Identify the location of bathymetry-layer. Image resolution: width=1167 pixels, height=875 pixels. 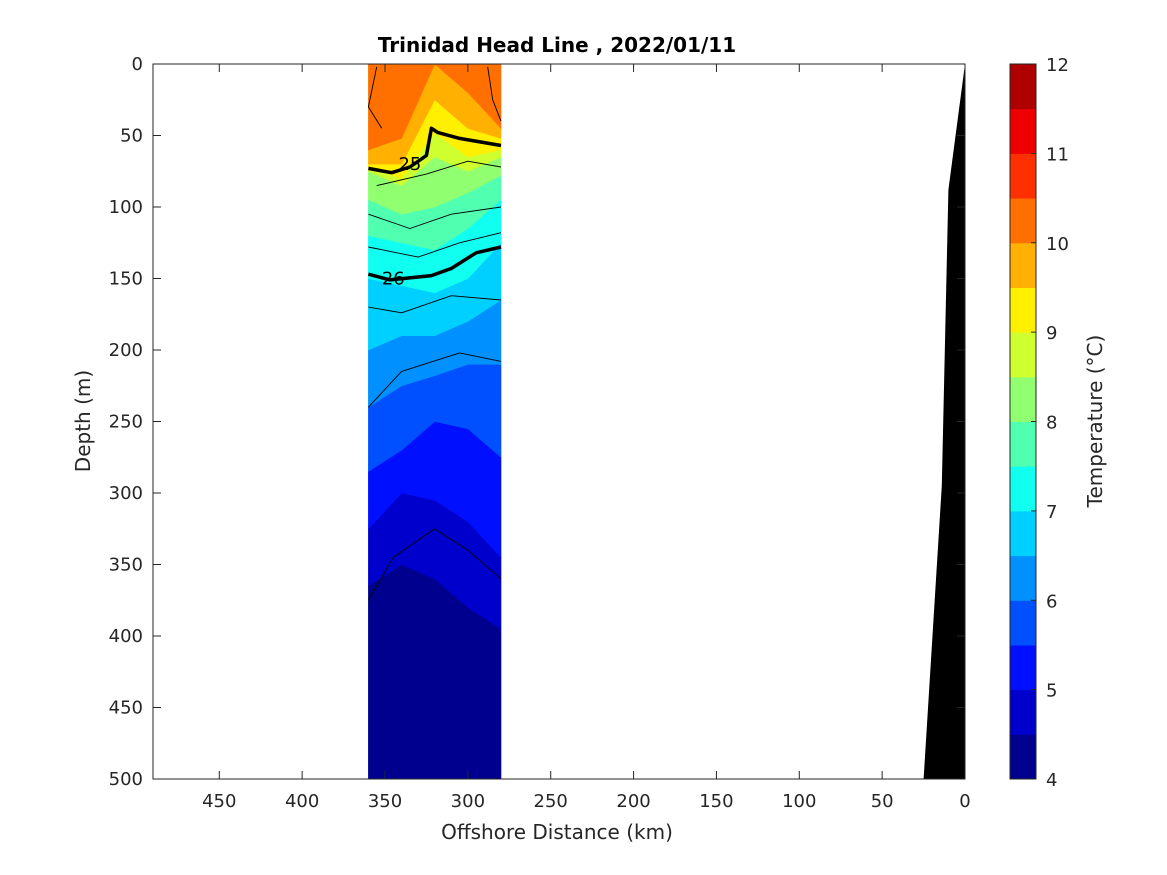
(944, 421).